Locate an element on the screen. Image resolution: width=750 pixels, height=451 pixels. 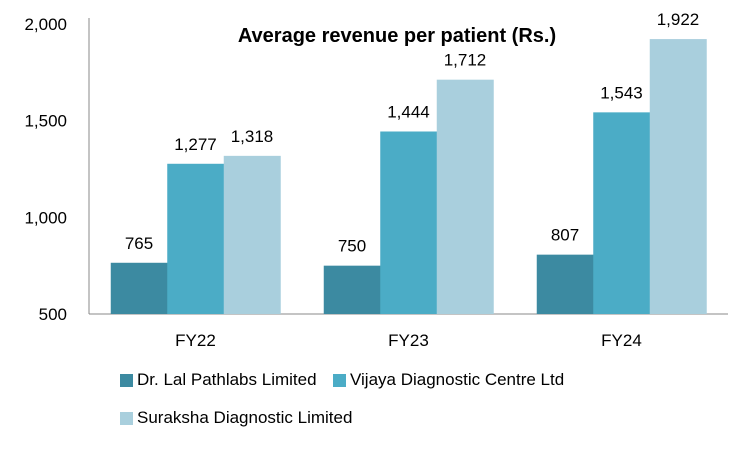
legend-item: Dr. Lal Pathlabs Limited is located at coordinates (218, 380).